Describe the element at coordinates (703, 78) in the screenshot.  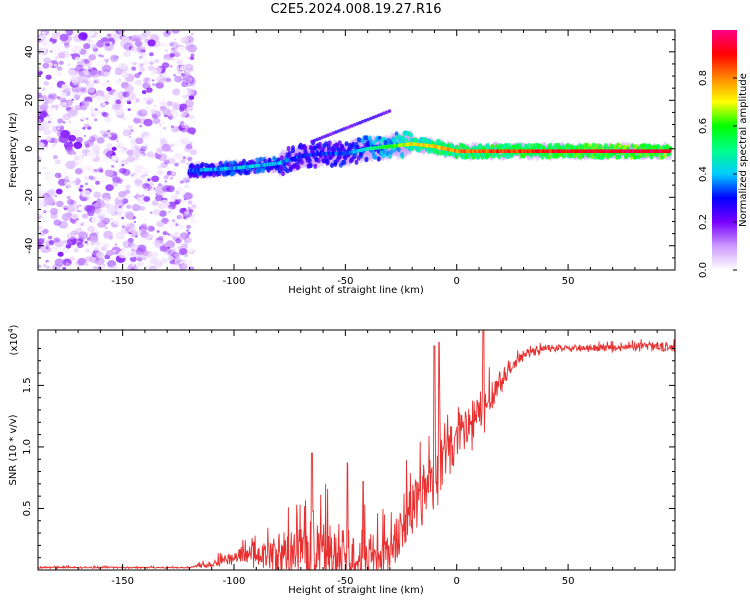
I see `colorbar-tick-label: 0.8` at that location.